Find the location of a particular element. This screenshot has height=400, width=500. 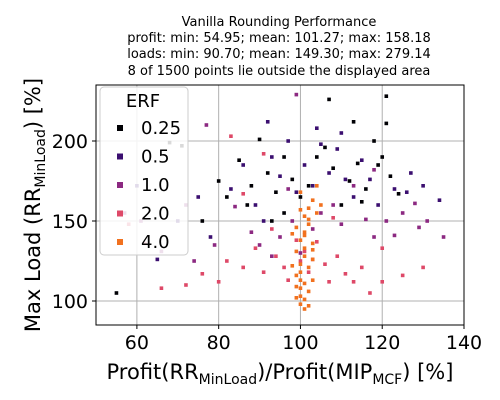

legend-label: 1.0 is located at coordinates (155, 185).